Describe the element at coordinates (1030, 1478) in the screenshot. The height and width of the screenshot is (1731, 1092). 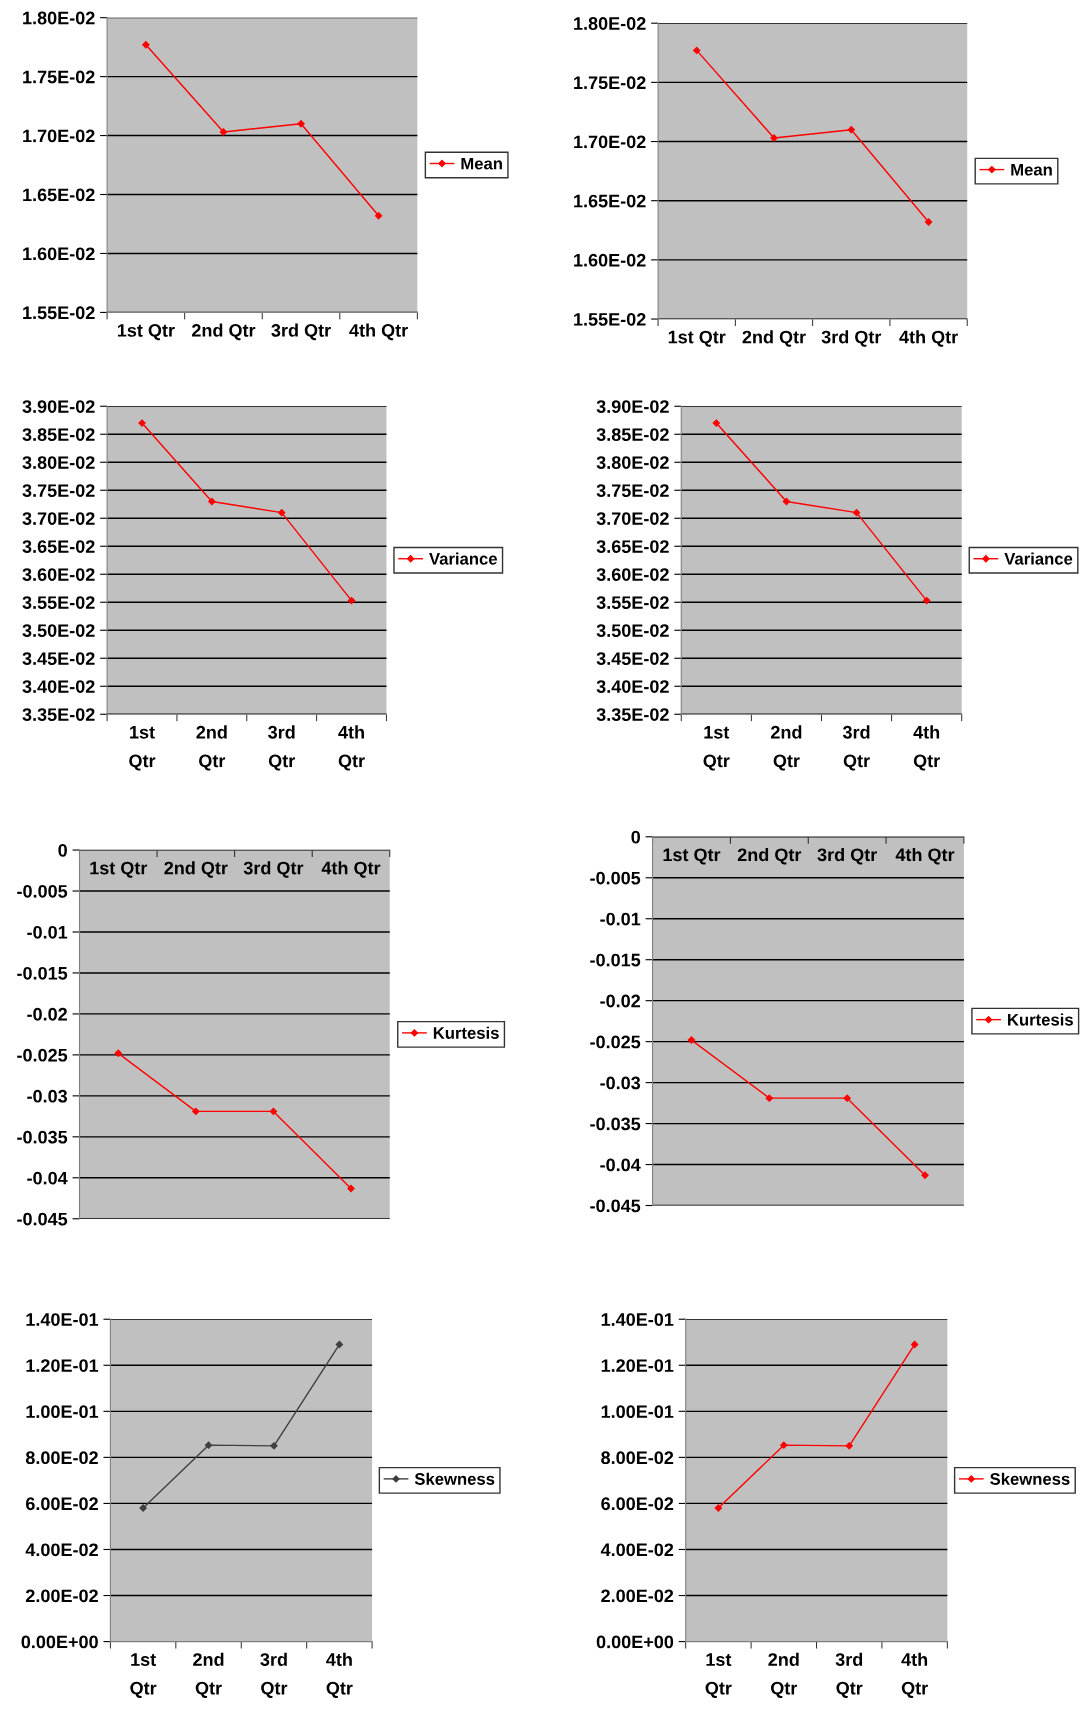
I see `legend-label: Skewness` at that location.